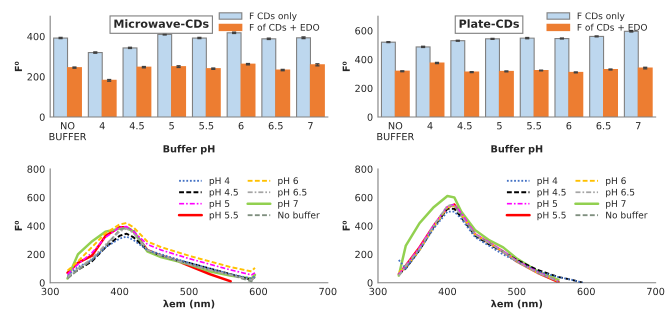 The image size is (669, 325). What do you see at coordinates (161, 23) in the screenshot?
I see `chart-title: Microwave-CDs` at bounding box center [161, 23].